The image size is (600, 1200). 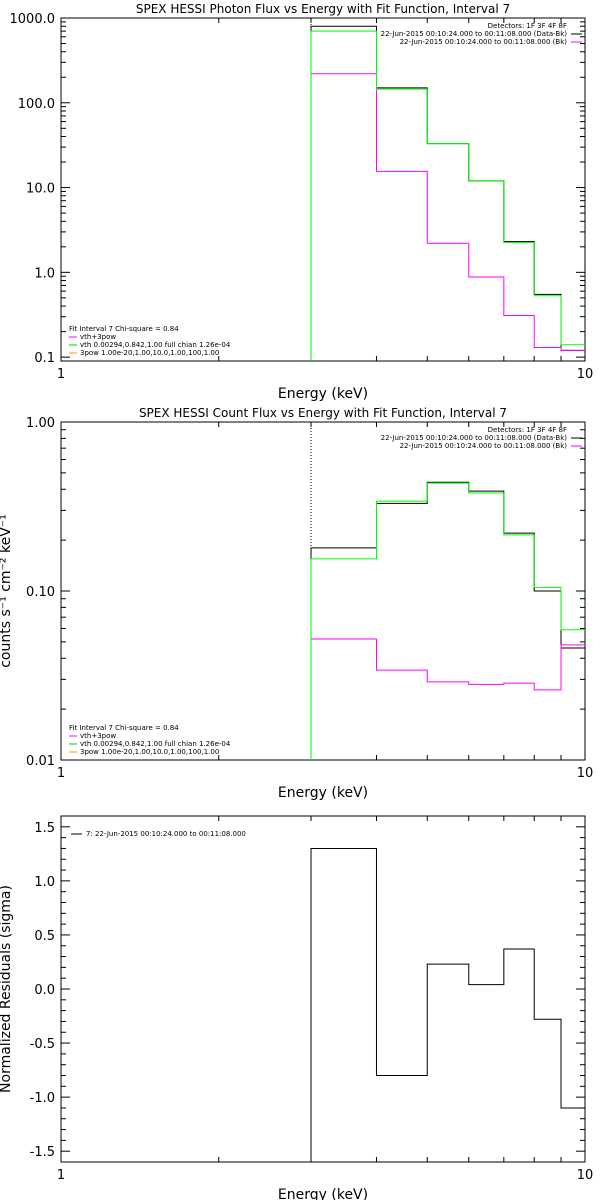 I want to click on chart2-series-data-bk, so click(x=447, y=620).